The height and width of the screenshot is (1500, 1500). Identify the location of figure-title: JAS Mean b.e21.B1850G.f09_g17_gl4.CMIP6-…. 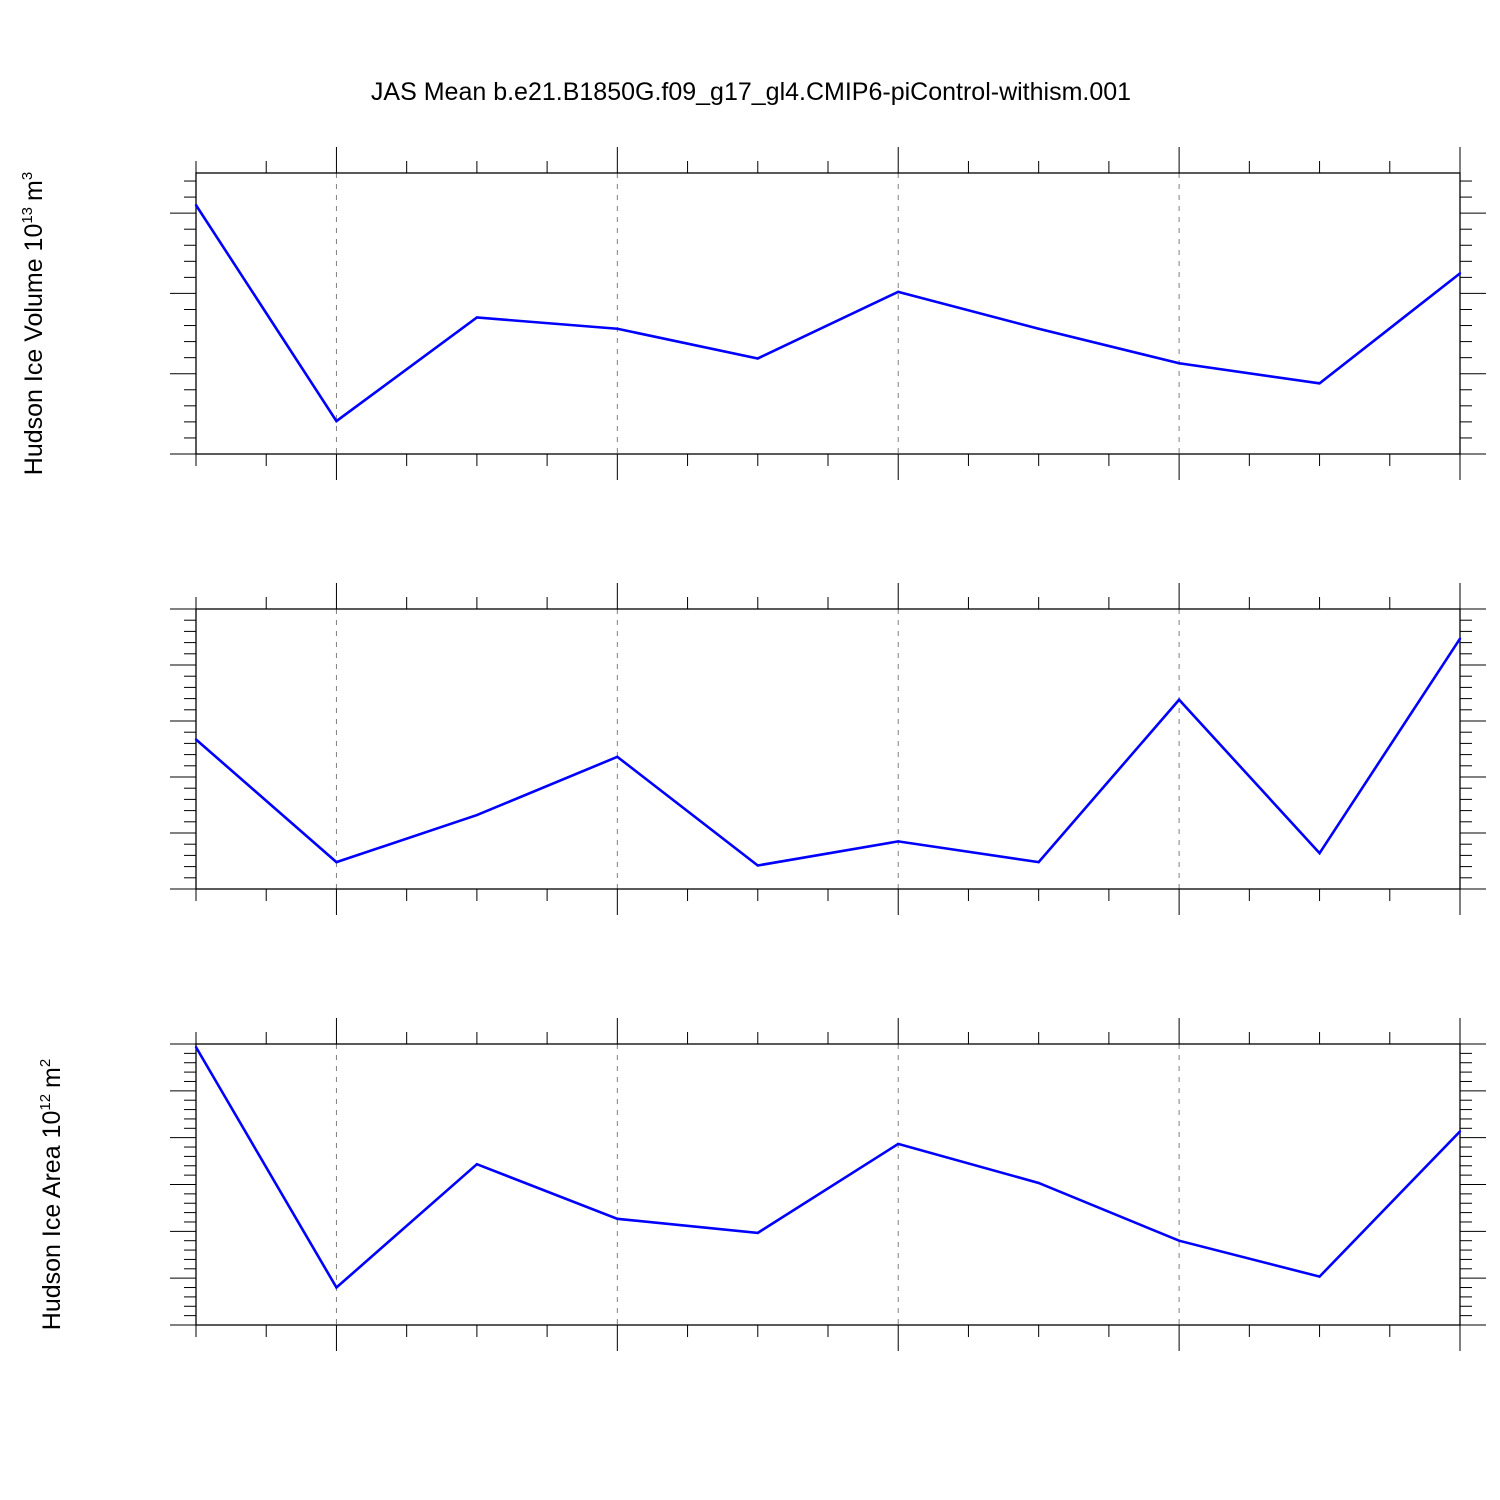
(751, 92).